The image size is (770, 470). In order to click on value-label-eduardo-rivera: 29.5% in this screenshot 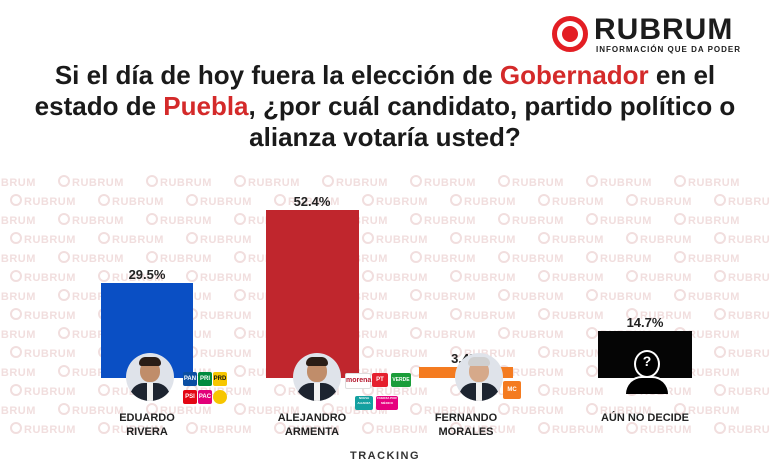, I will do `click(147, 274)`.